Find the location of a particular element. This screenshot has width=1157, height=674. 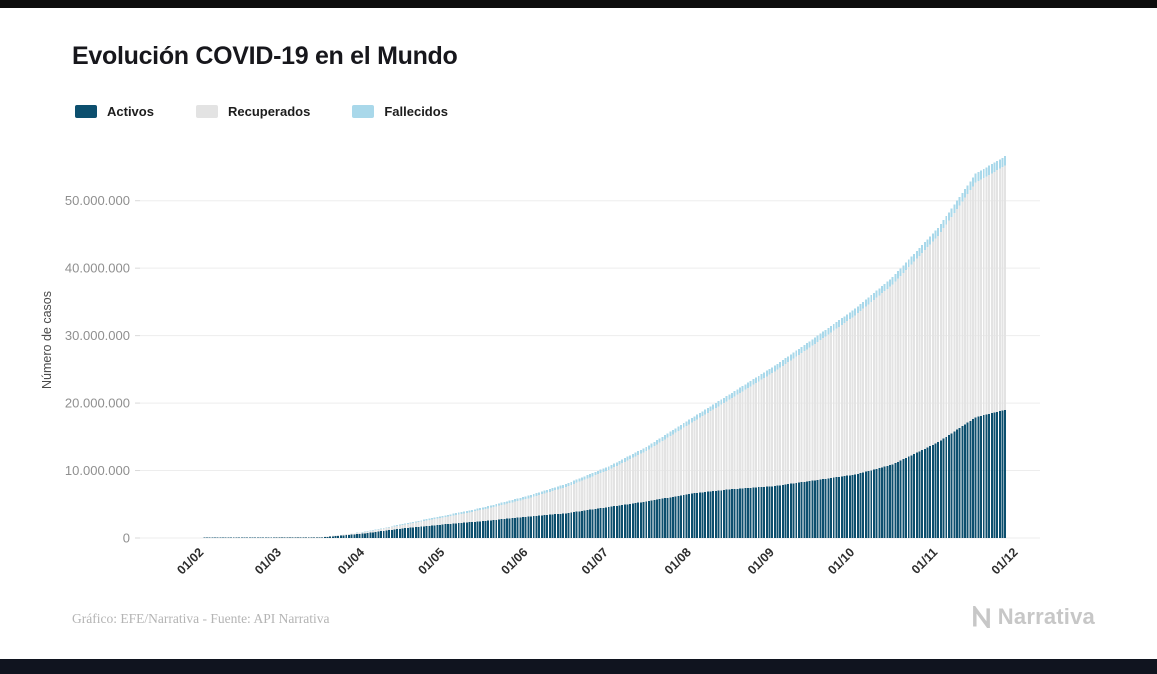

legend-item-activos: Activos is located at coordinates (114, 111).